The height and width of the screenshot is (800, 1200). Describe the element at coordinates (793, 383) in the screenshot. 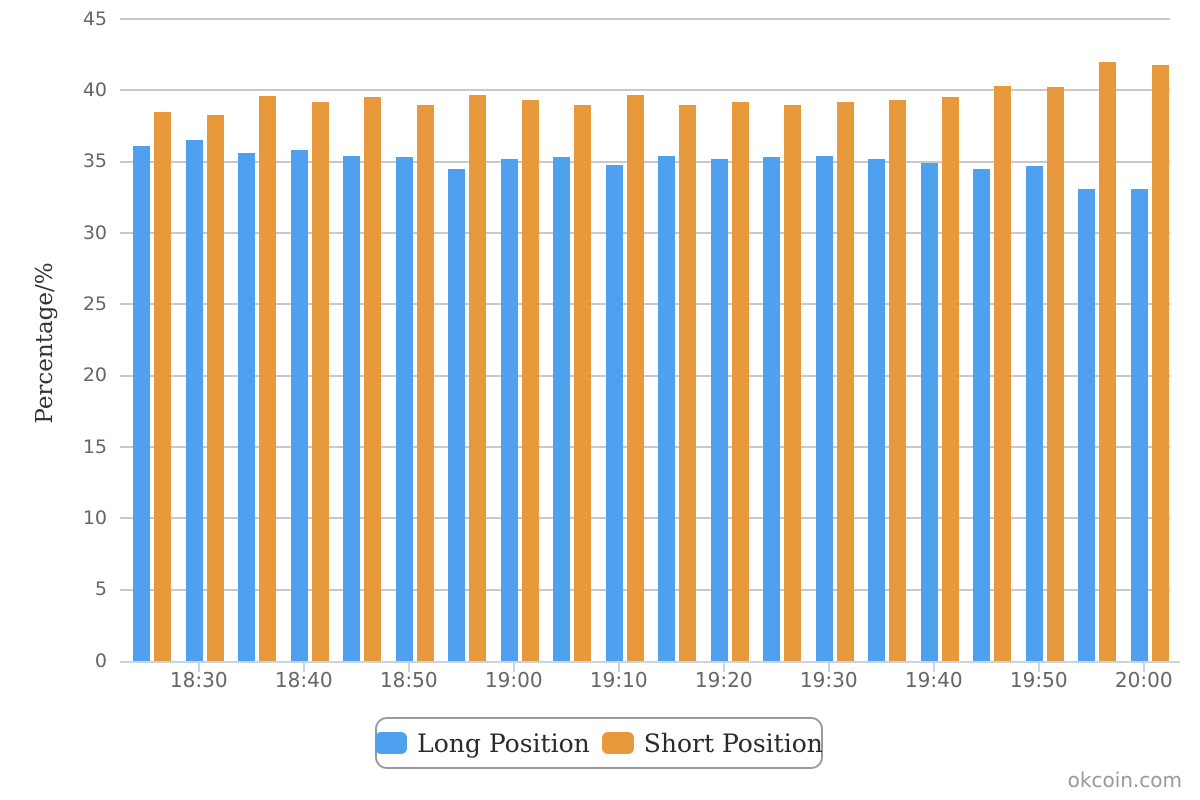

I see `bar-short-19:25` at that location.